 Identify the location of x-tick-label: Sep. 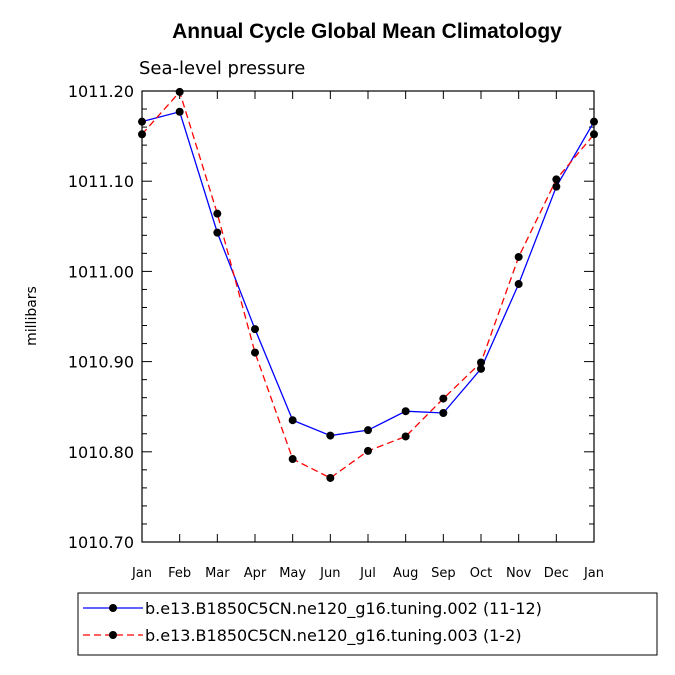
(443, 573).